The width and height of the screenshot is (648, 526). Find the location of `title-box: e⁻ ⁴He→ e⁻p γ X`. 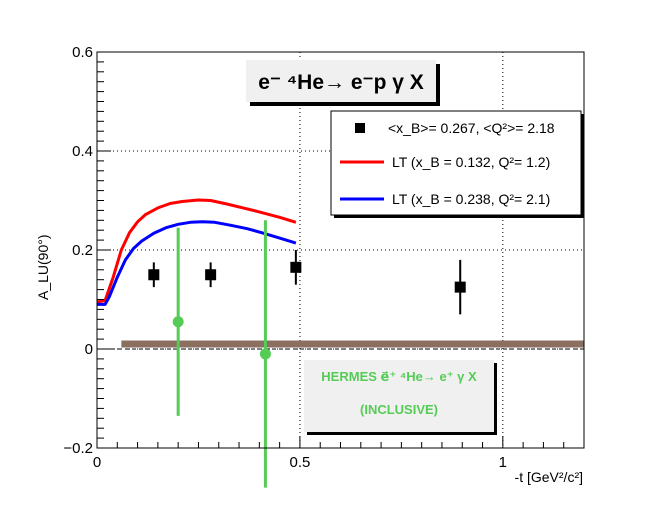

title-box: e⁻ ⁴He→ e⁻p γ X is located at coordinates (343, 83).